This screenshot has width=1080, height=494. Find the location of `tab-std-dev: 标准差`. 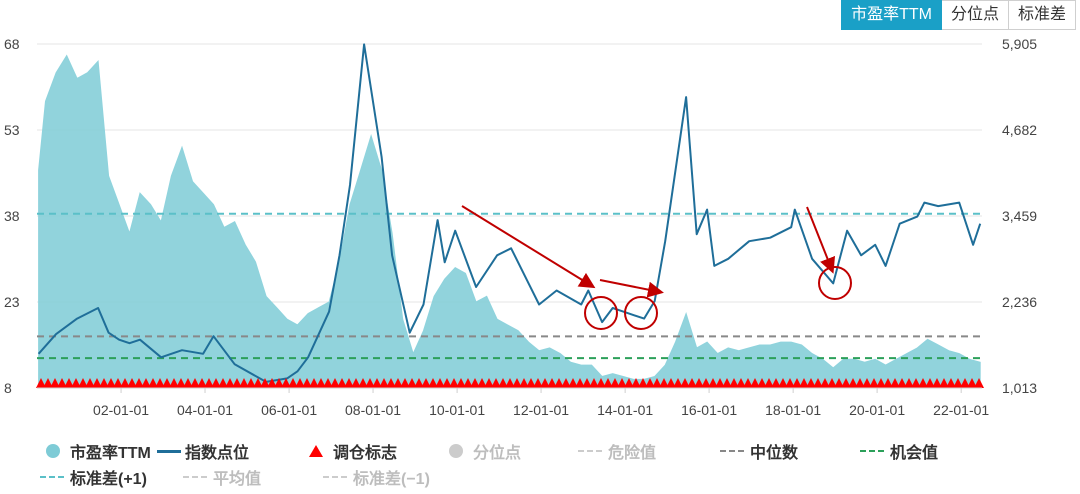

tab-std-dev: 标准差 is located at coordinates (1042, 15).